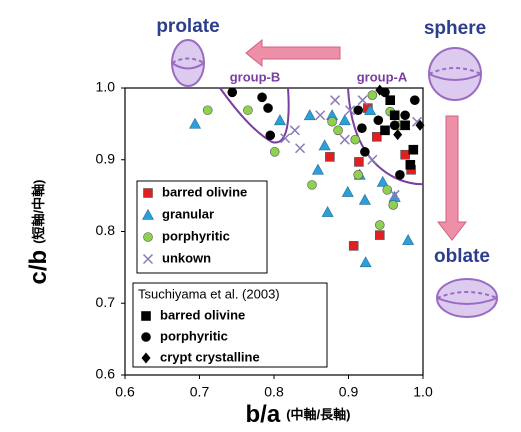 This screenshot has height=432, width=521. What do you see at coordinates (106, 87) in the screenshot?
I see `y-tick-label: 1.0` at bounding box center [106, 87].